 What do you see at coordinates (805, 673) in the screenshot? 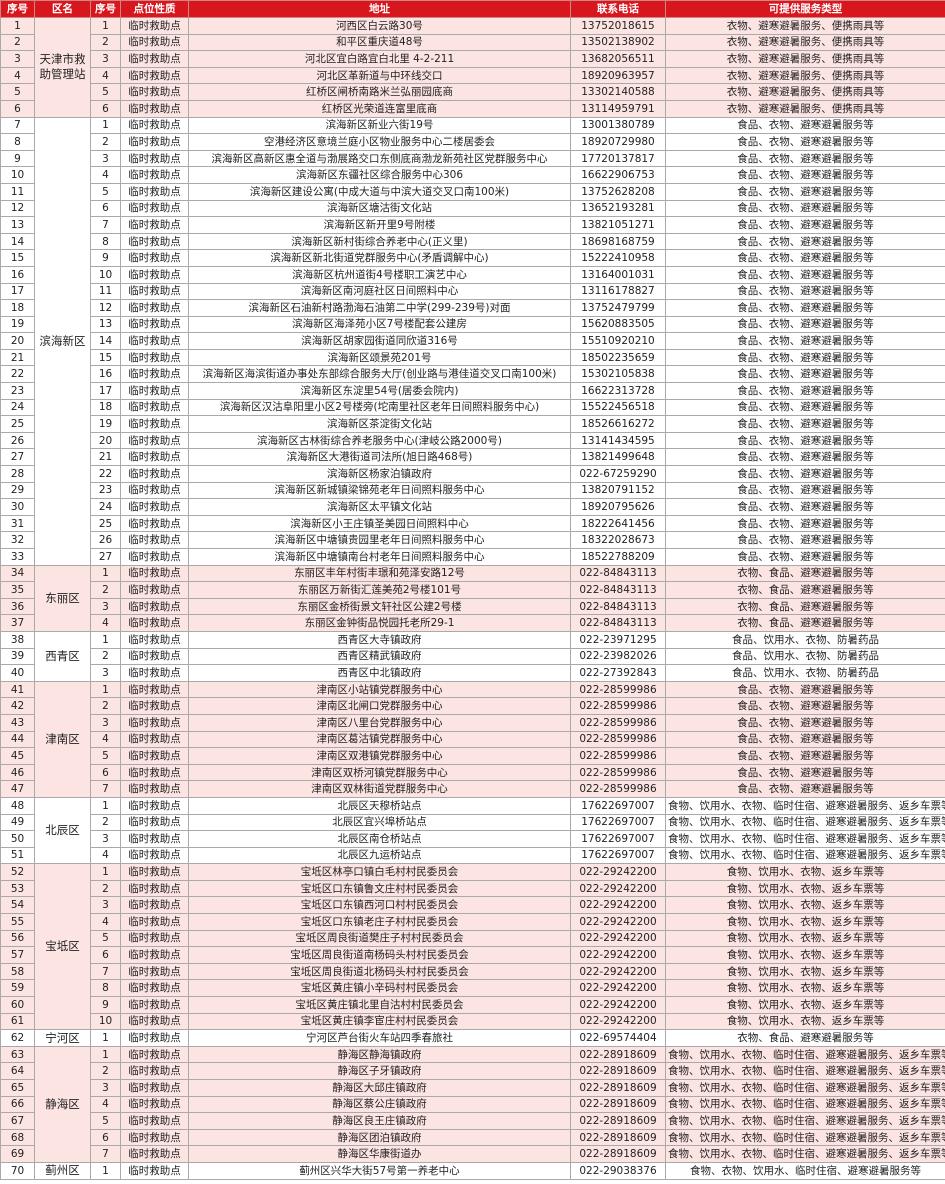
I see `services: 食品、饮用水、衣物、防暑药品` at bounding box center [805, 673].